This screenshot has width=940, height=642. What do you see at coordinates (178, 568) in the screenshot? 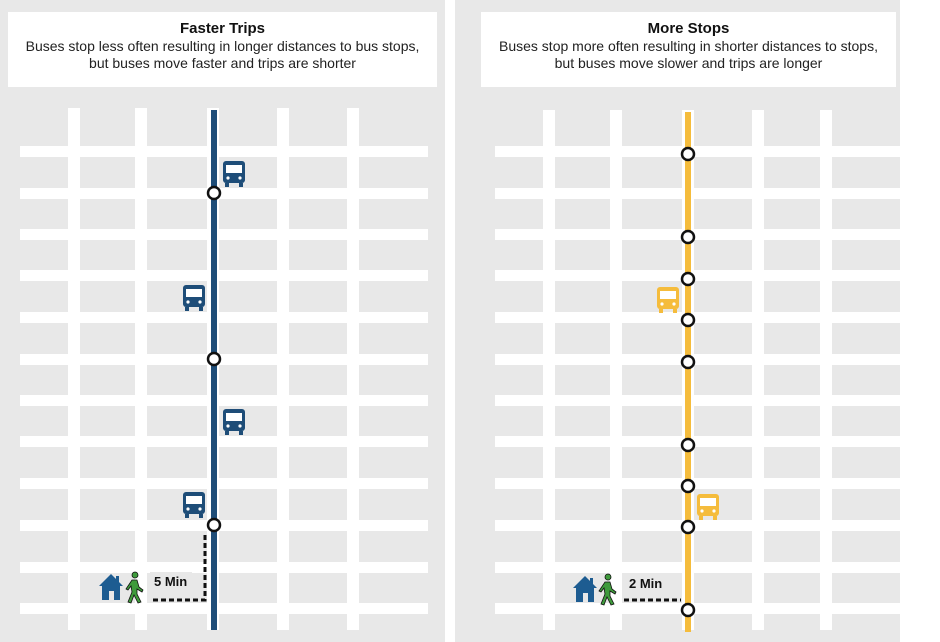
I see `walking-path` at bounding box center [178, 568].